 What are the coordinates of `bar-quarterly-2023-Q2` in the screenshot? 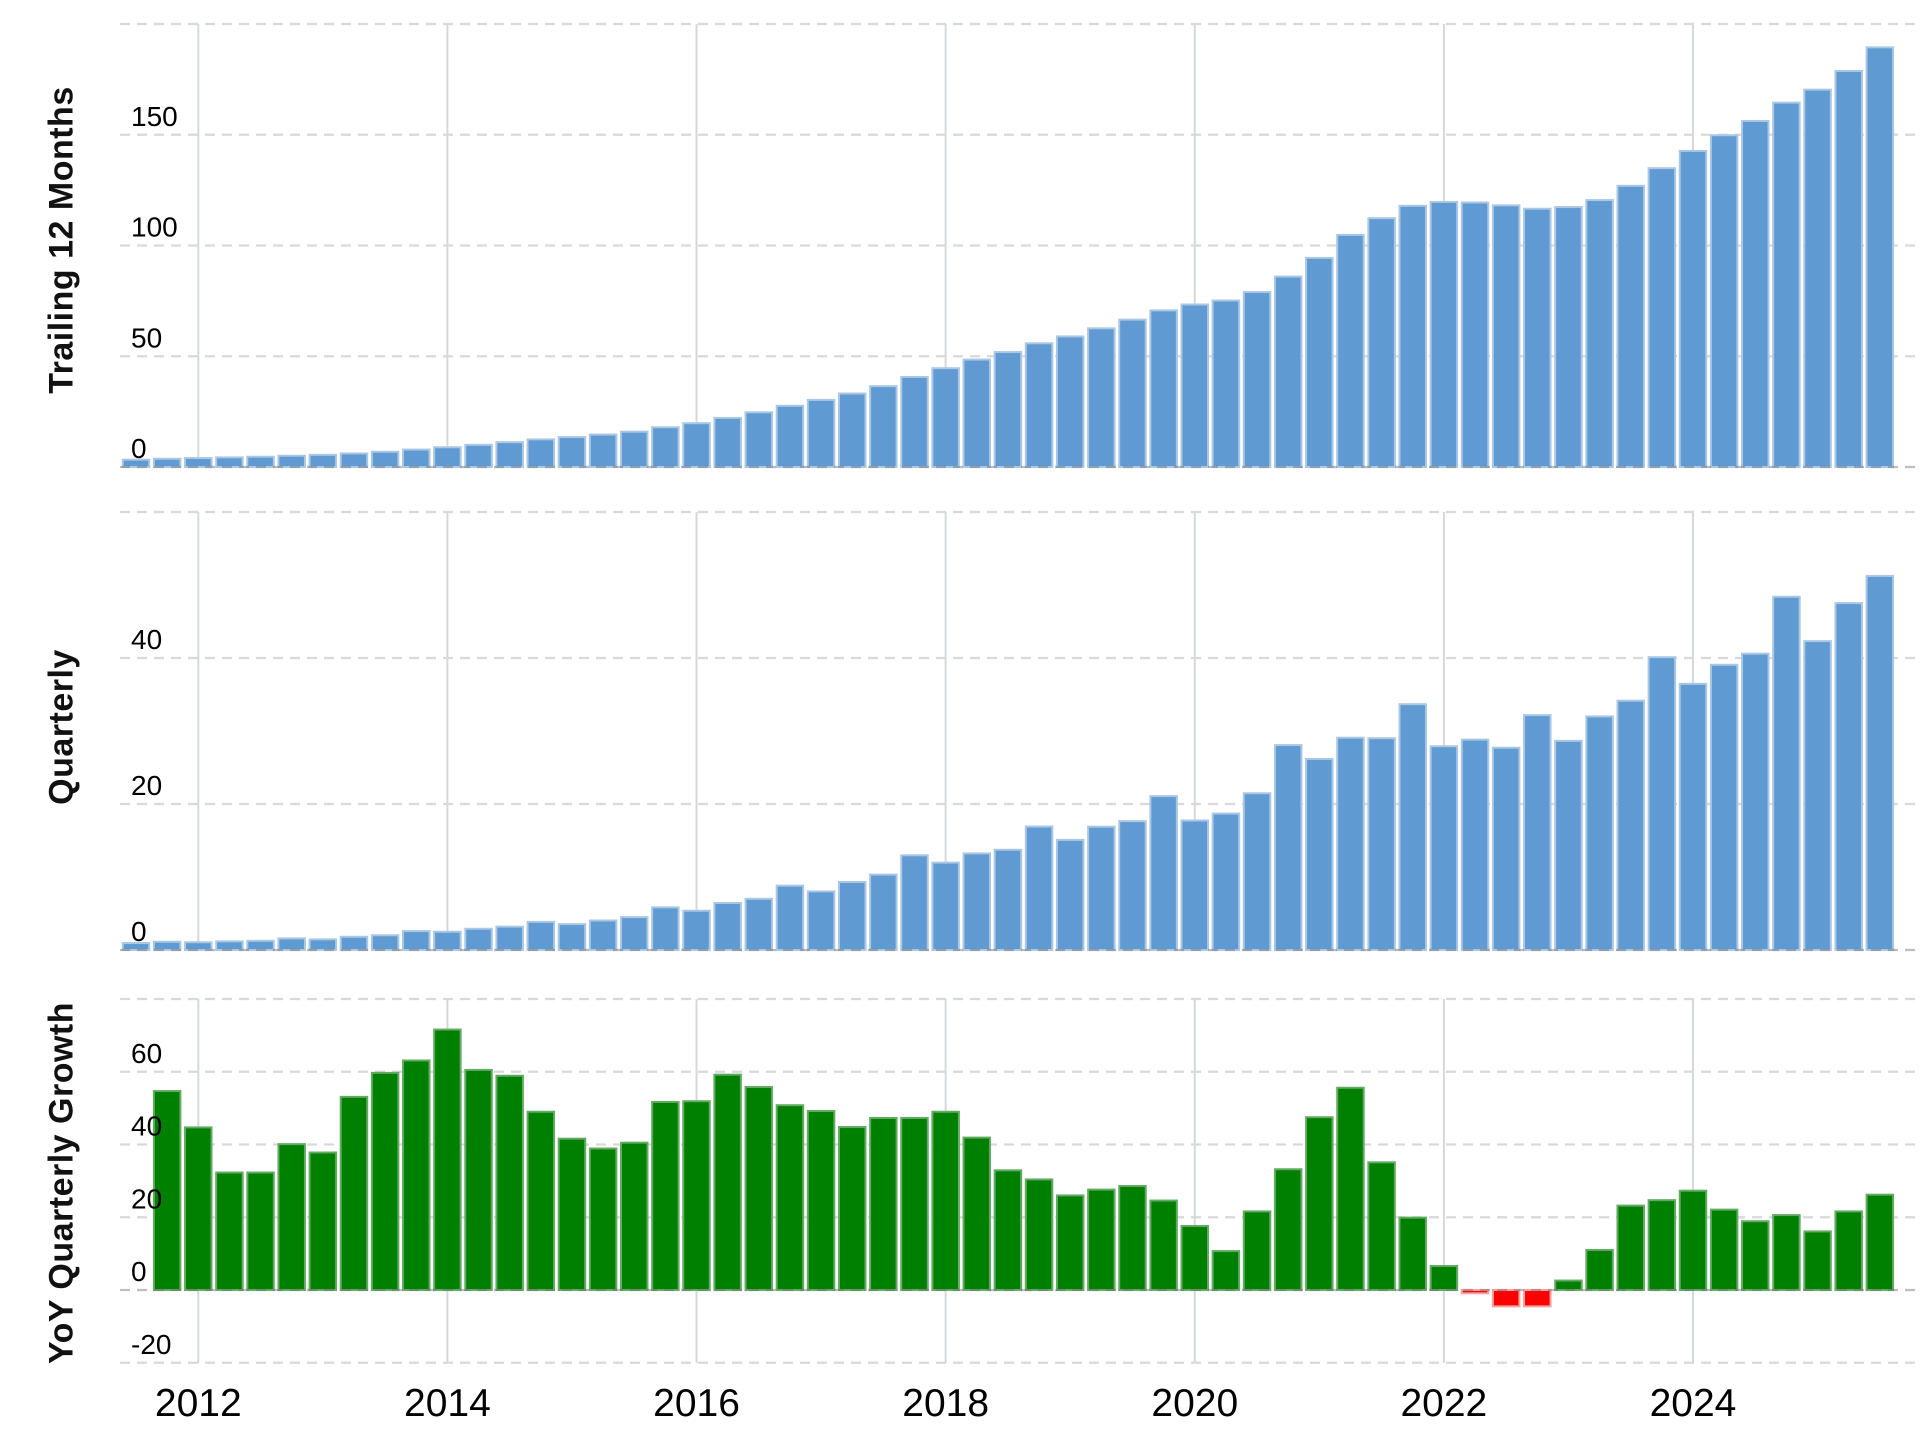 It's located at (1599, 833).